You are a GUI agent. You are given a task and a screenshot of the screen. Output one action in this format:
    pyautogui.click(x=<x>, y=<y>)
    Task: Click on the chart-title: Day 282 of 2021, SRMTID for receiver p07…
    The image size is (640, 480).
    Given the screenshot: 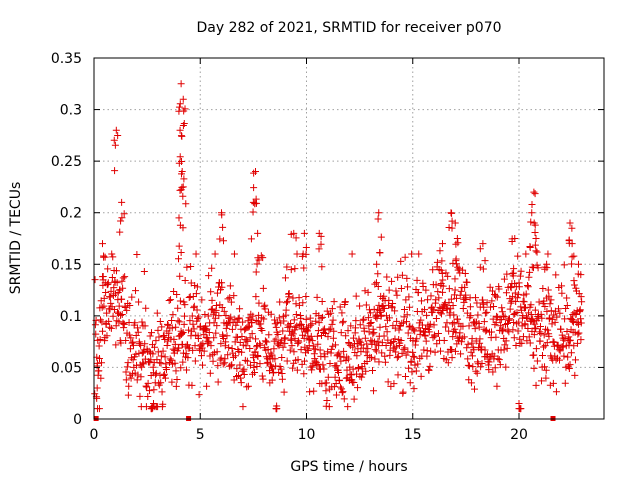 What is the action you would take?
    pyautogui.click(x=348, y=28)
    